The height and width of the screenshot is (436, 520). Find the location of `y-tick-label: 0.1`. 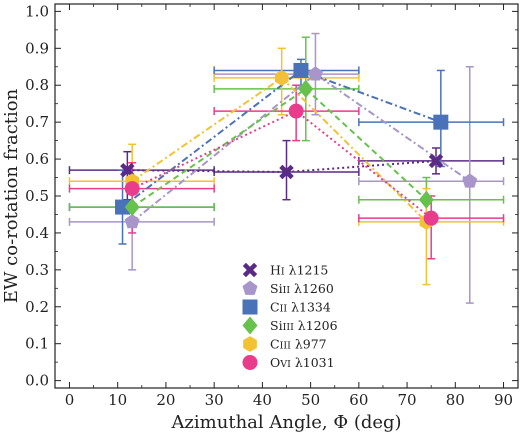

y-tick-label: 0.1 is located at coordinates (37, 344).